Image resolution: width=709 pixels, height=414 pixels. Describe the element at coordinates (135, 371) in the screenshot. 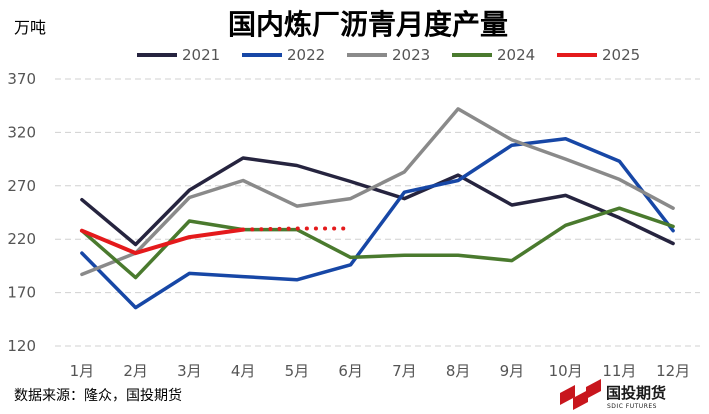

I see `x-tick-label: 2月` at that location.